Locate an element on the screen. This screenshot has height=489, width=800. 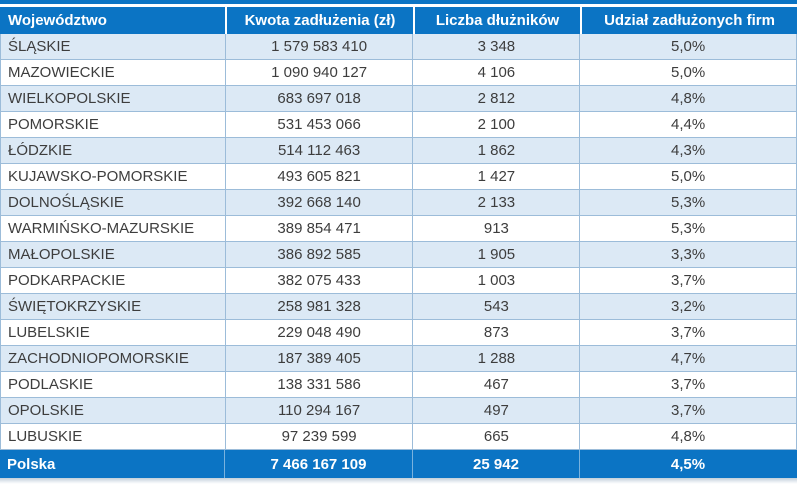
region-cell: ŁÓDZKIE is located at coordinates (40, 150).